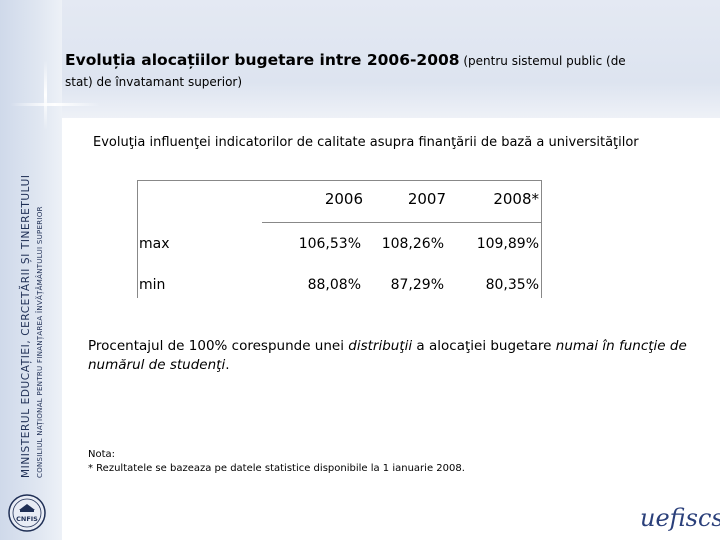  I want to click on table-cell: 108,26%, so click(412, 244).